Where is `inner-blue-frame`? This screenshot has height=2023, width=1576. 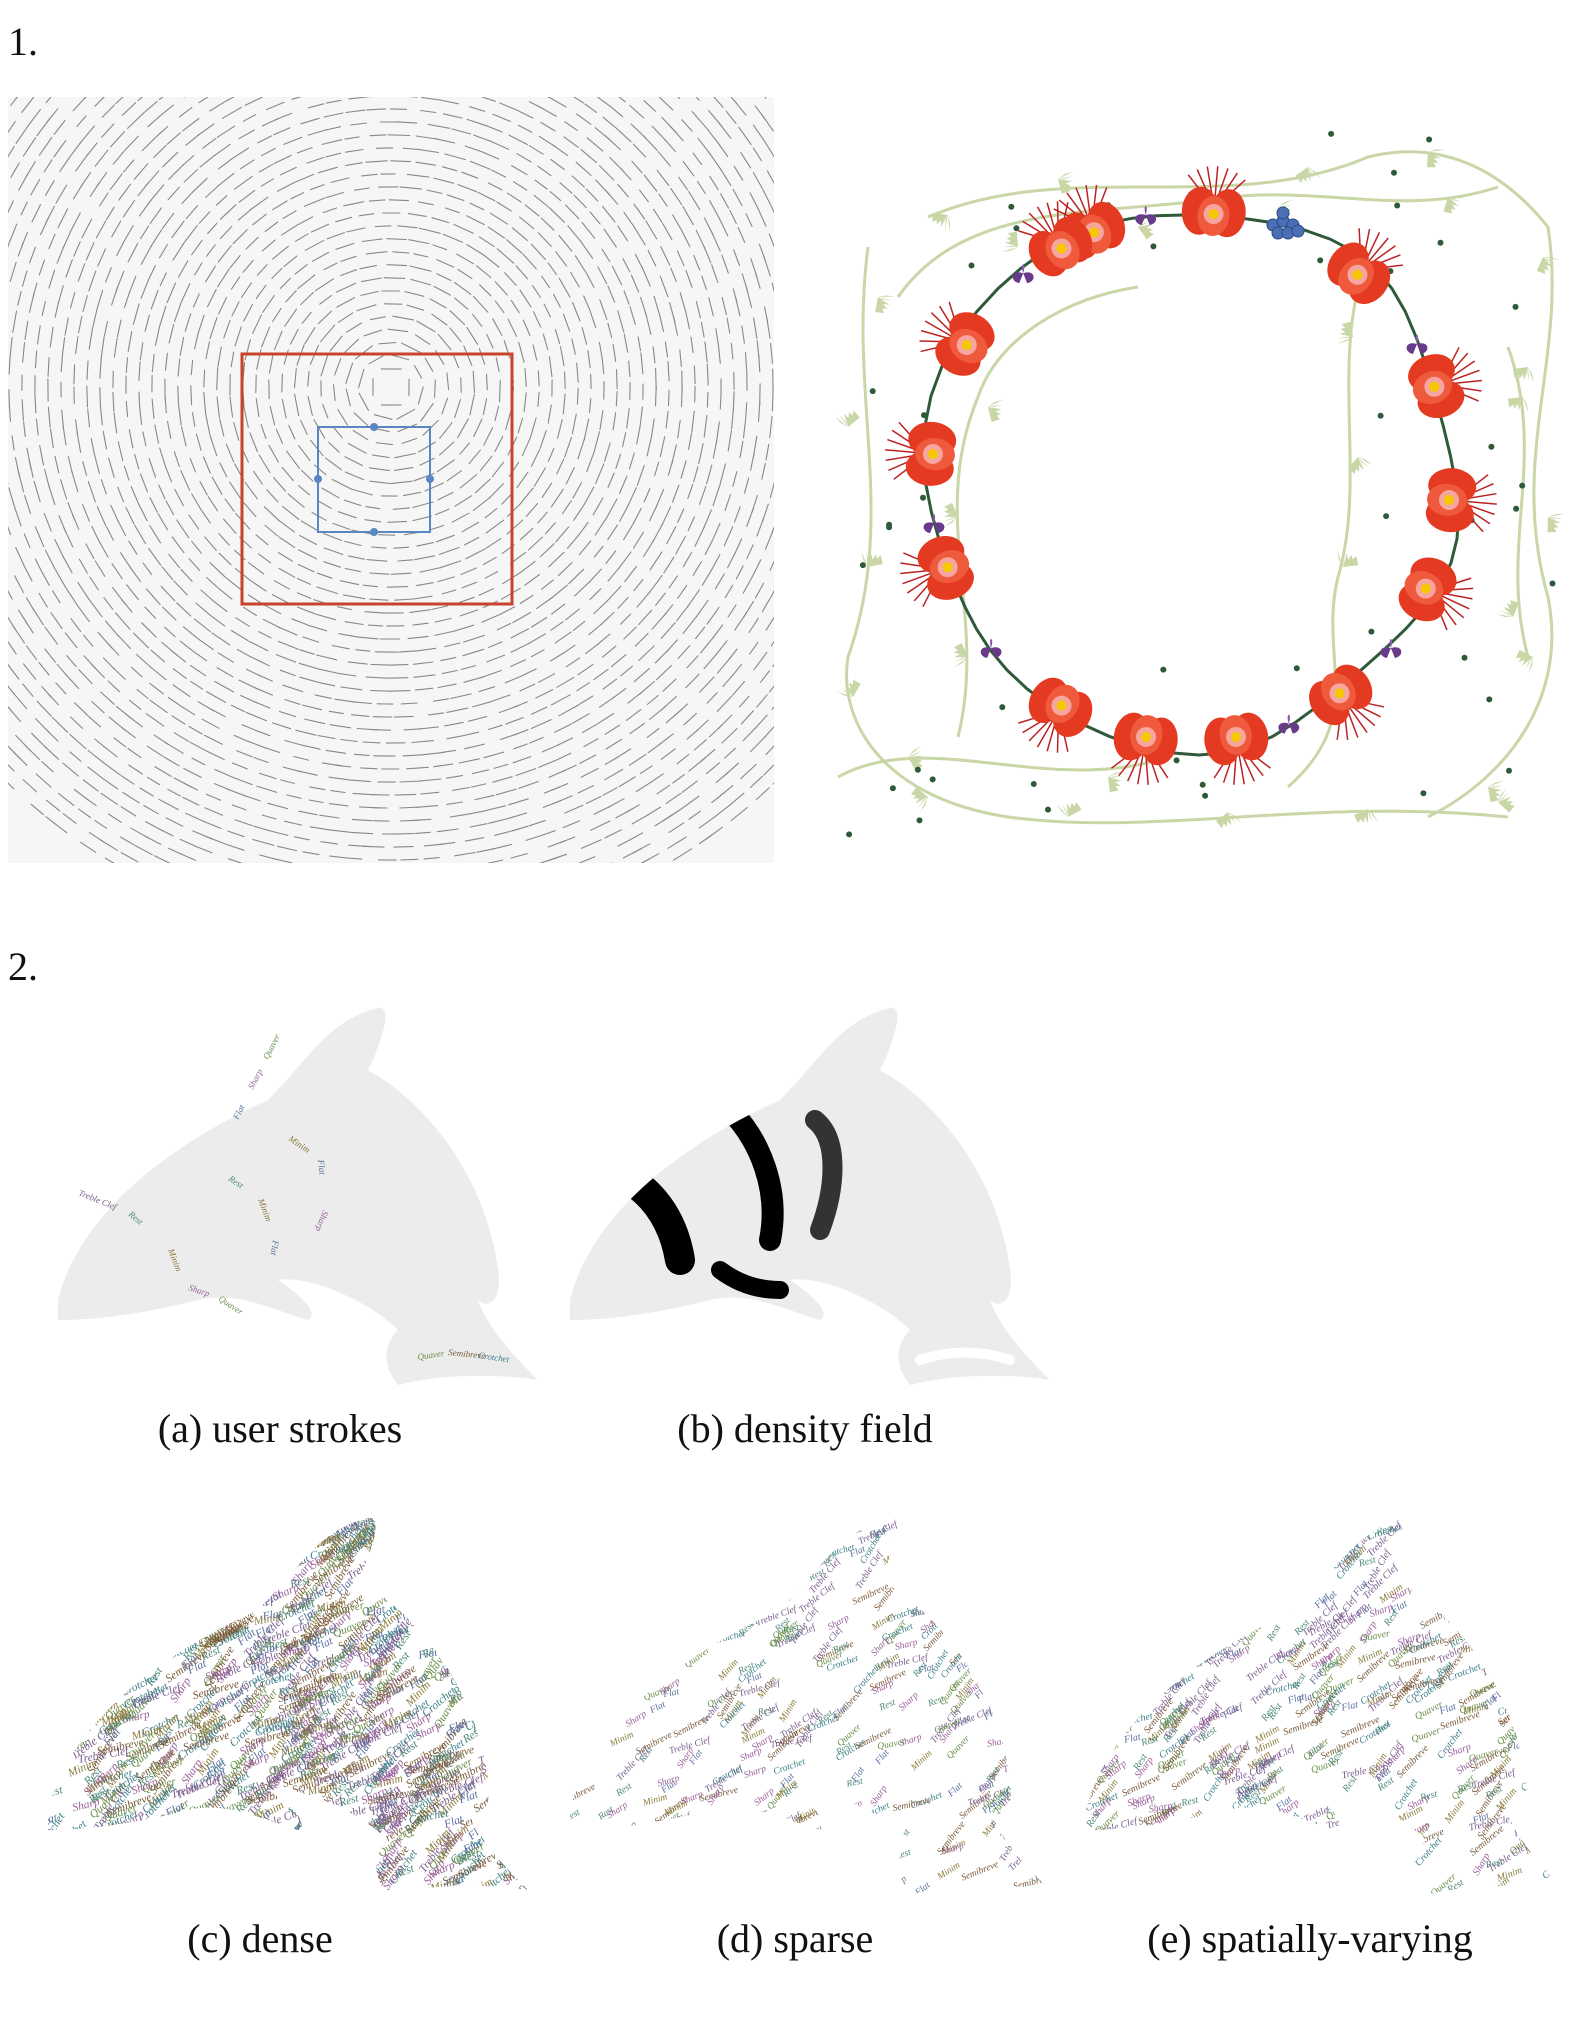 inner-blue-frame is located at coordinates (374, 479).